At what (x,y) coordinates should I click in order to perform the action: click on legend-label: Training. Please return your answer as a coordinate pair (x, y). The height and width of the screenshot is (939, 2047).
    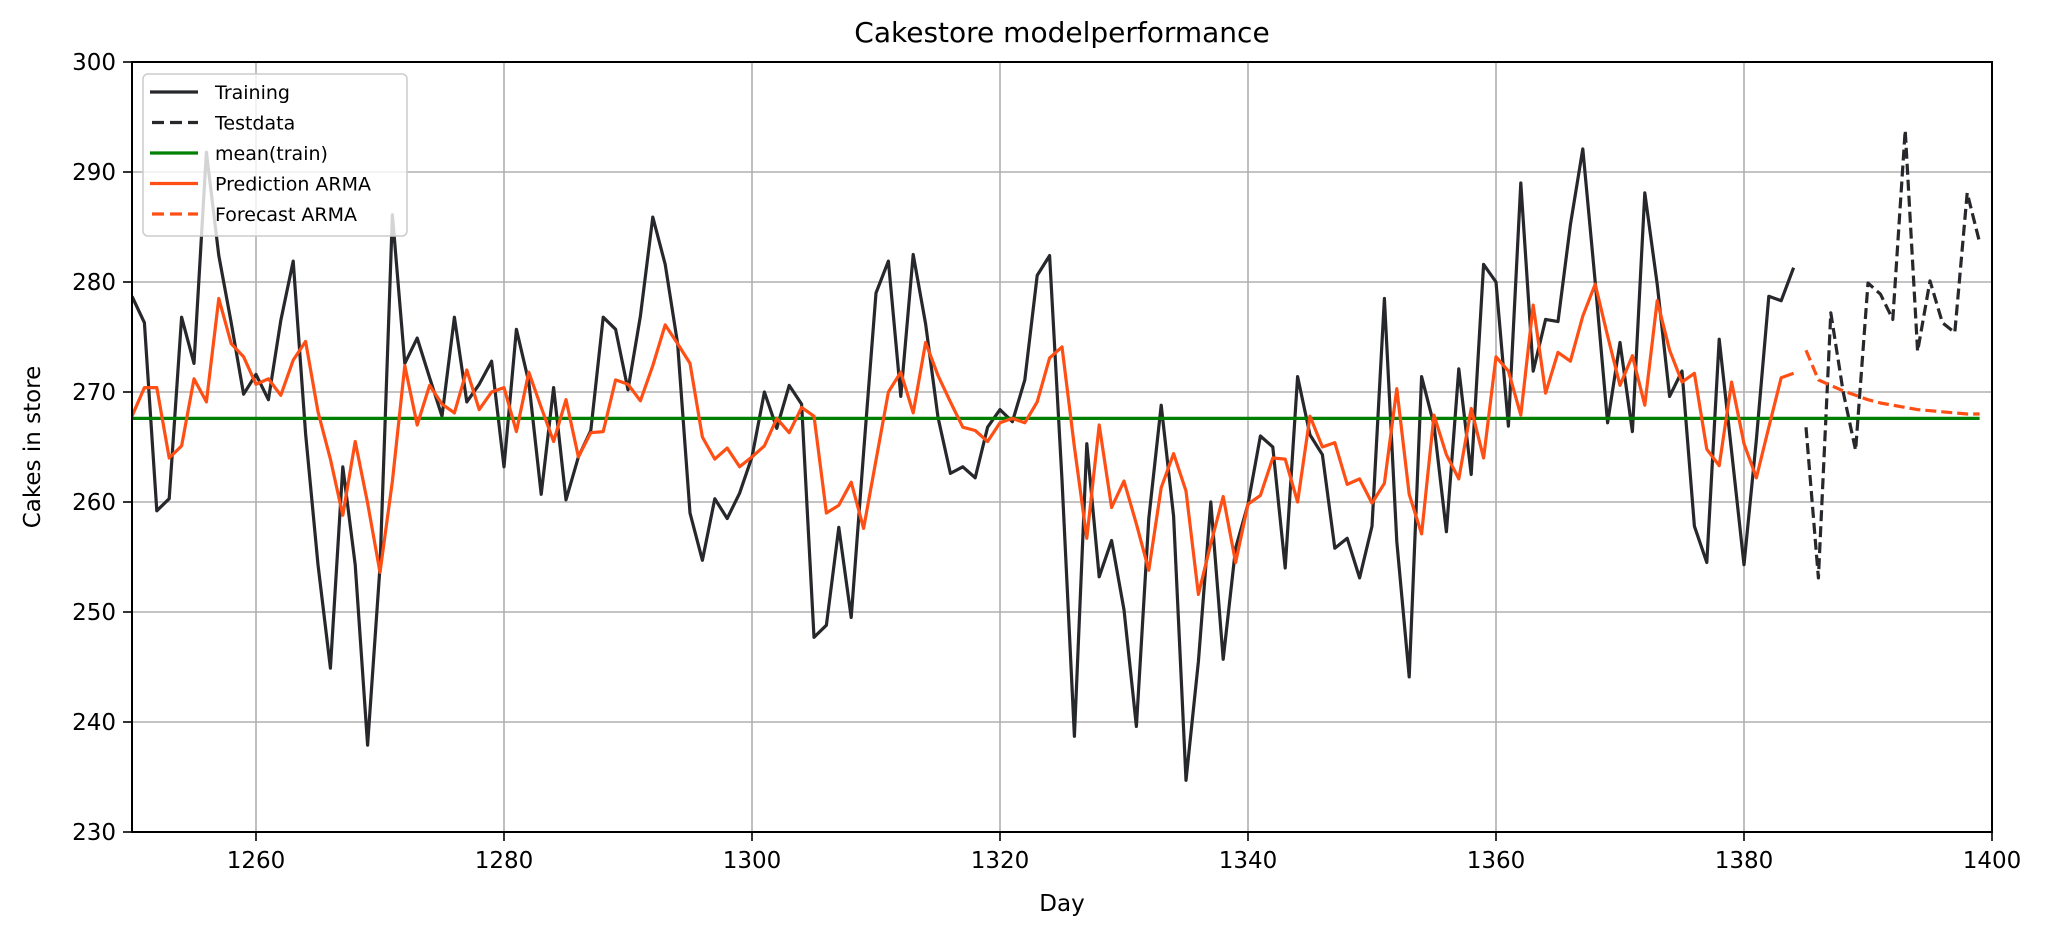
    Looking at the image, I should click on (252, 93).